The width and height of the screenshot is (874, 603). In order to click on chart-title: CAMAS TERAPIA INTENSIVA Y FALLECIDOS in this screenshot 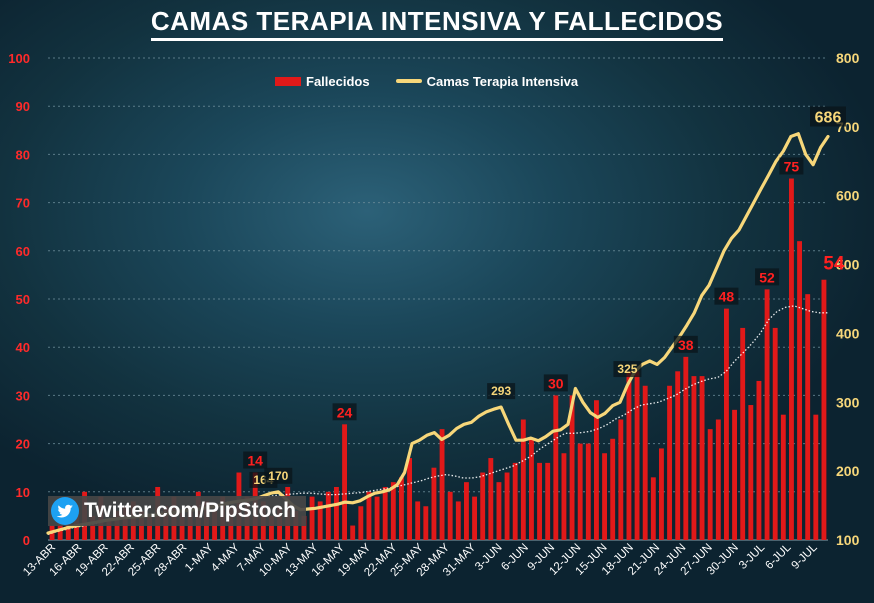, I will do `click(437, 23)`.